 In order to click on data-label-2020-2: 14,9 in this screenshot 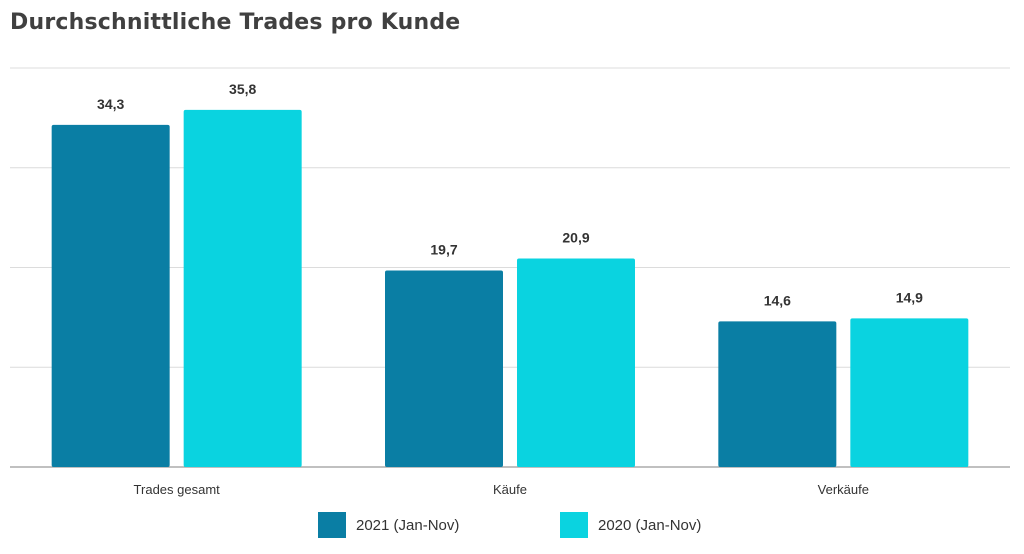, I will do `click(909, 297)`.